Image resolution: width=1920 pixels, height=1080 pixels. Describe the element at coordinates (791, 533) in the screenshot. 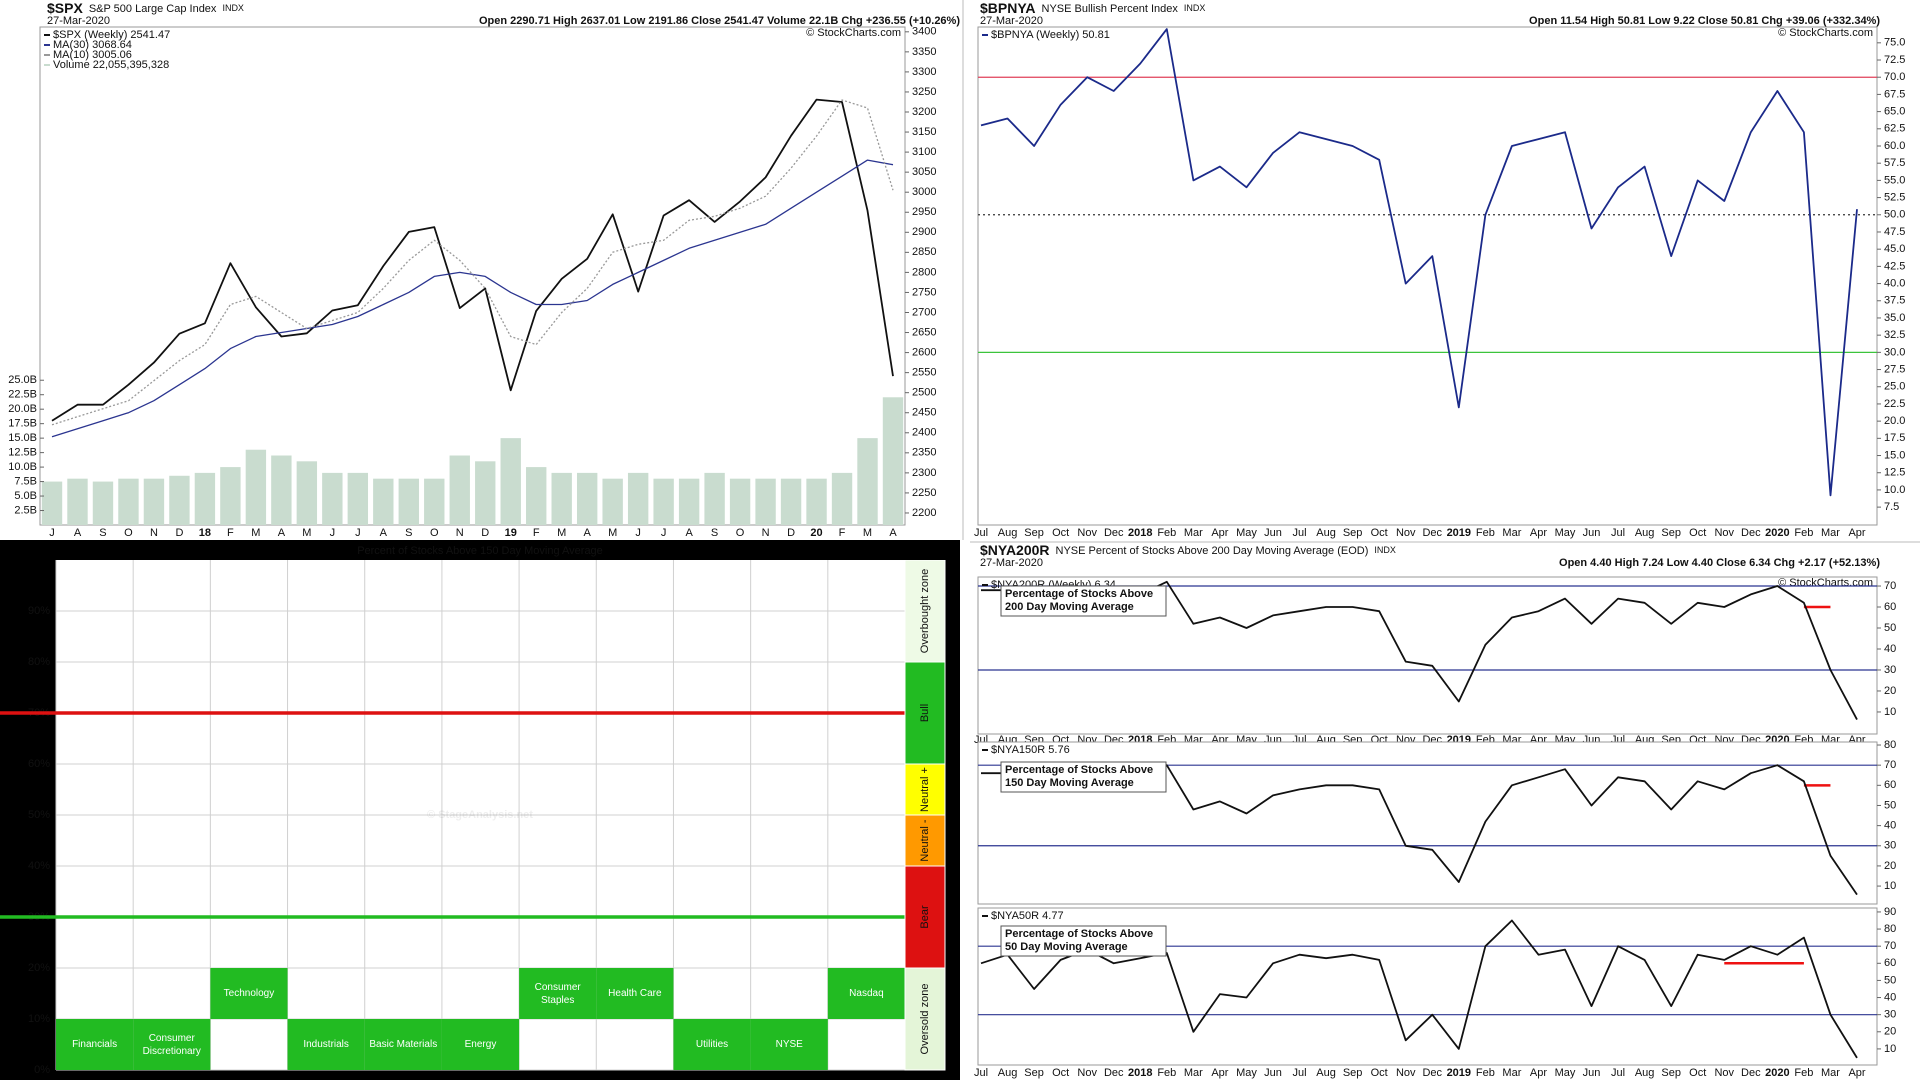

I see `x-tick-label: D` at that location.